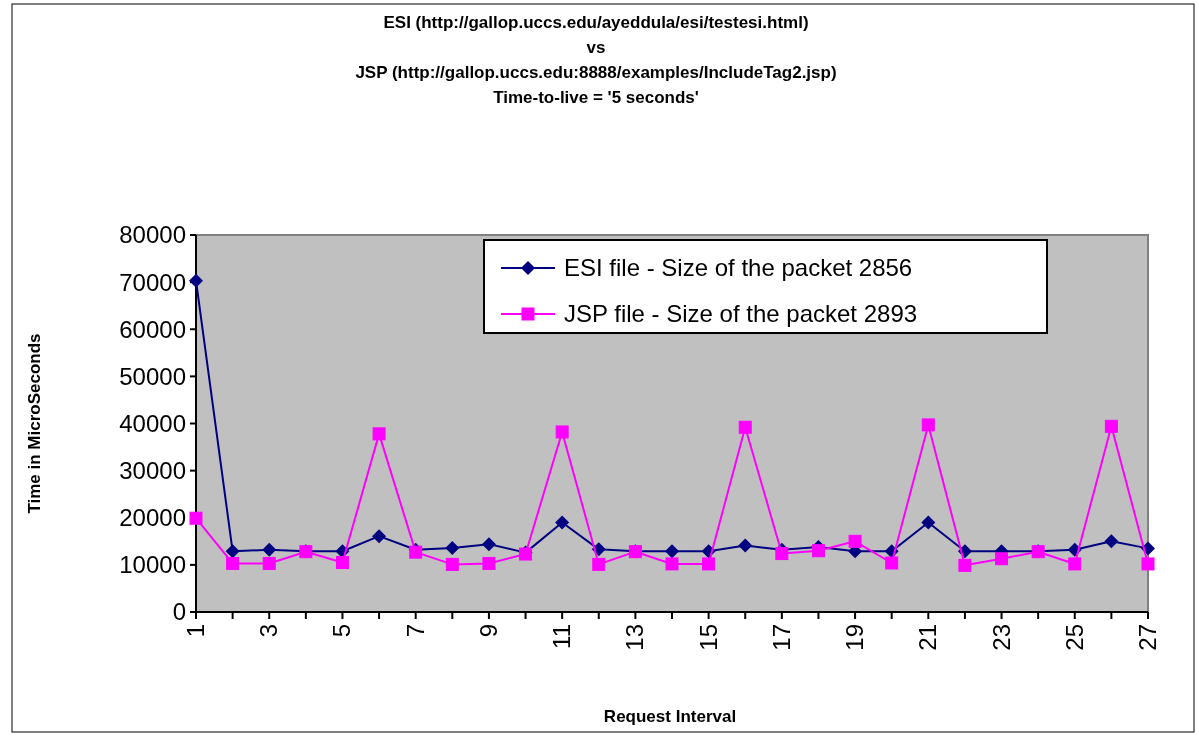  What do you see at coordinates (152, 329) in the screenshot?
I see `y-tick-label: 60000` at bounding box center [152, 329].